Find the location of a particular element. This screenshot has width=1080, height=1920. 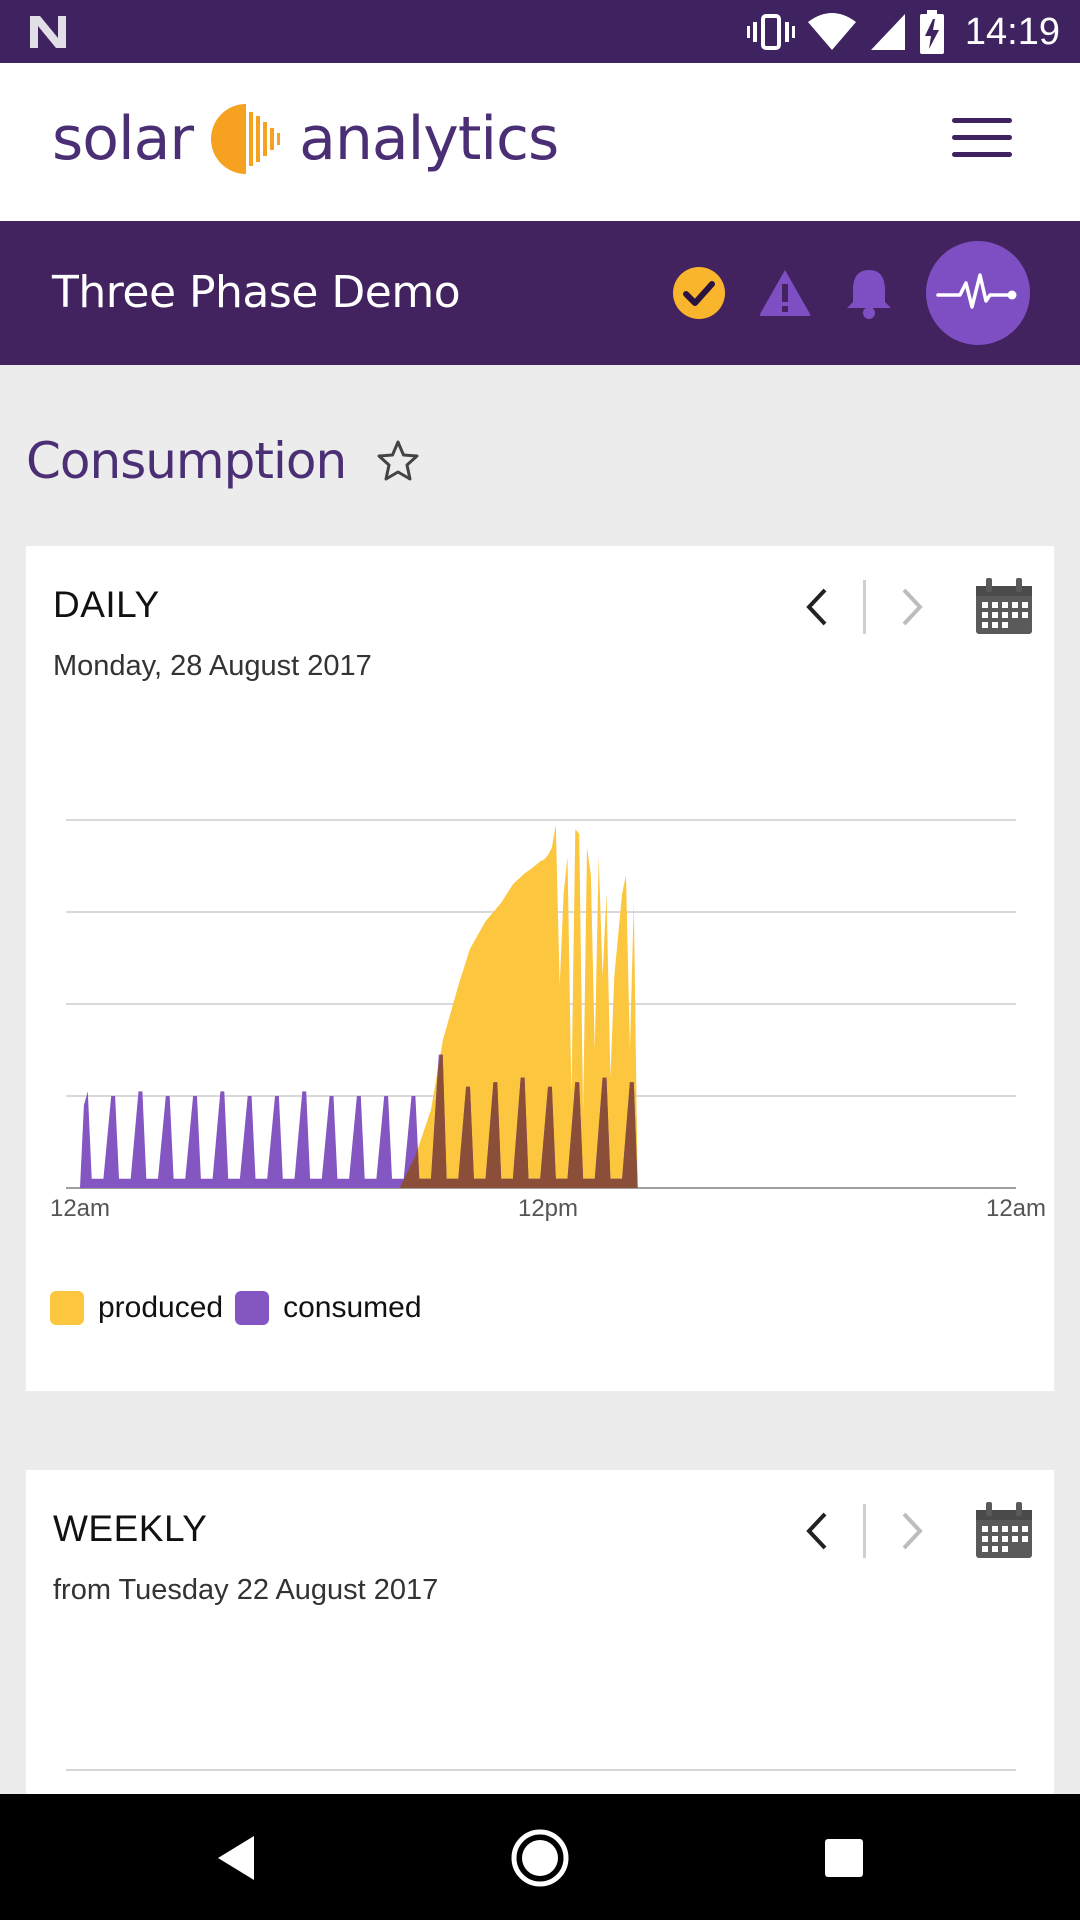

site-bar: Three Phase Demo is located at coordinates (540, 293).